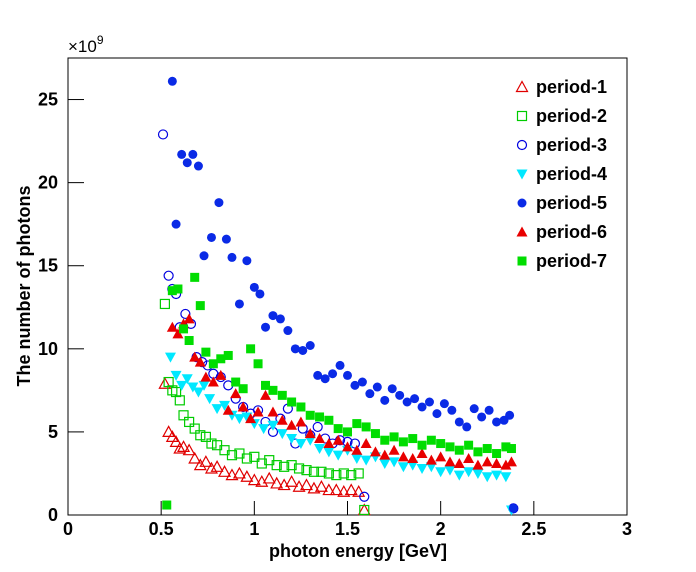 The image size is (696, 572). I want to click on legend-label: period-1, so click(571, 87).